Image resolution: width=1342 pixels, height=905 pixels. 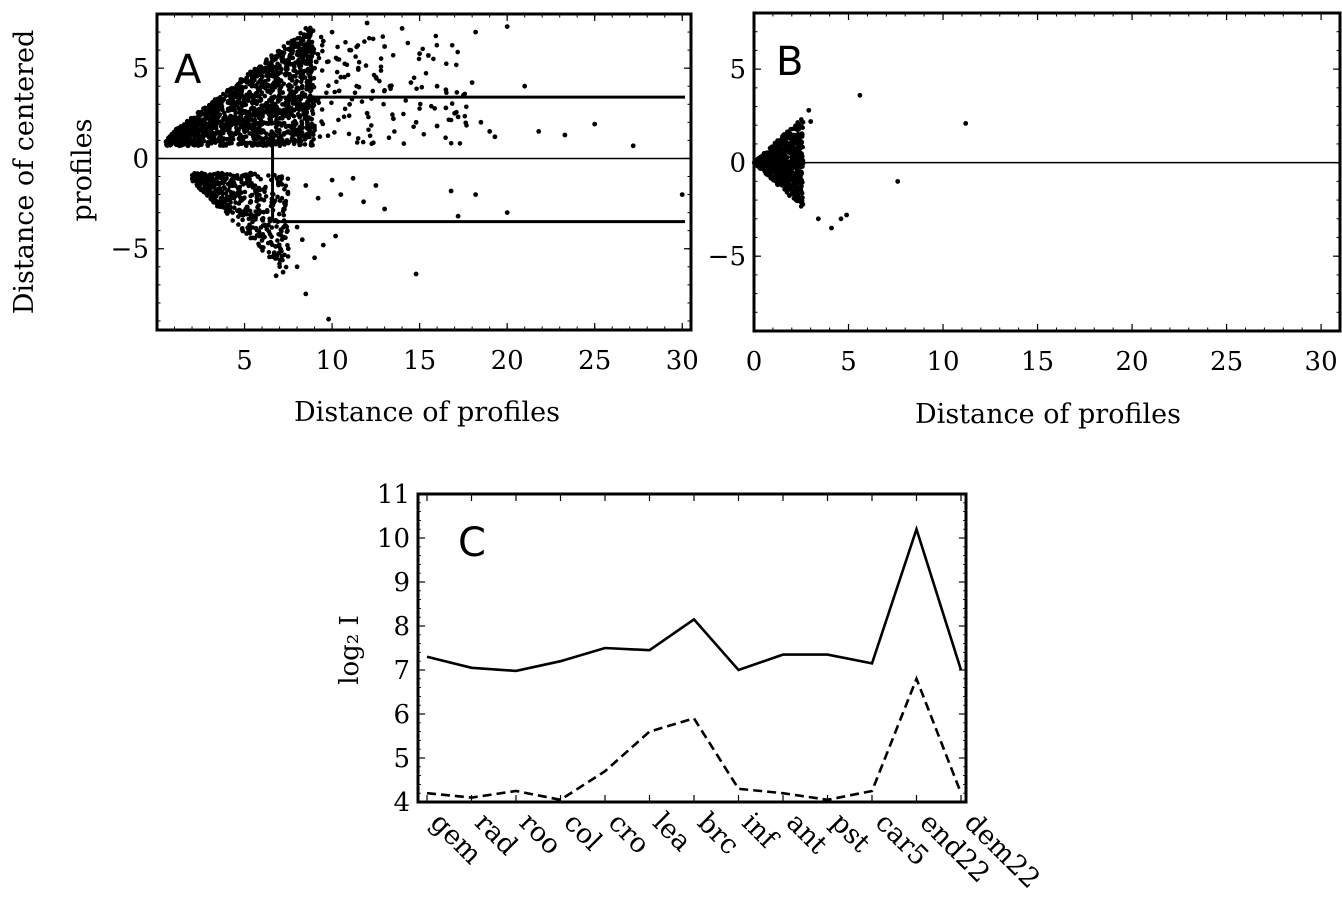 What do you see at coordinates (760, 831) in the screenshot?
I see `panel-c-x-tick-label: inf` at bounding box center [760, 831].